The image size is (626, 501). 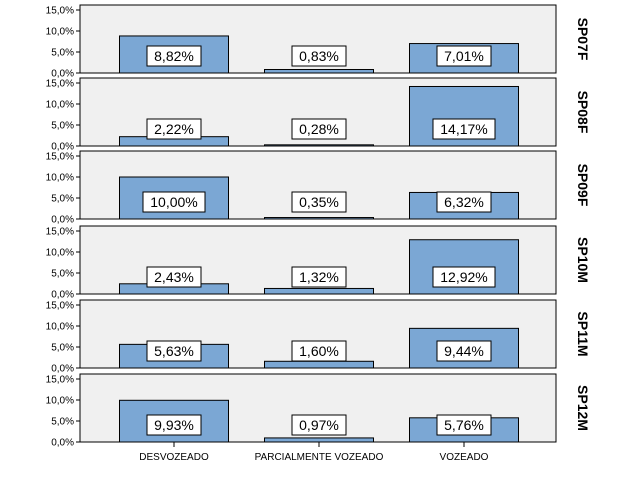 I want to click on data-label: 2,43%, so click(x=174, y=277).